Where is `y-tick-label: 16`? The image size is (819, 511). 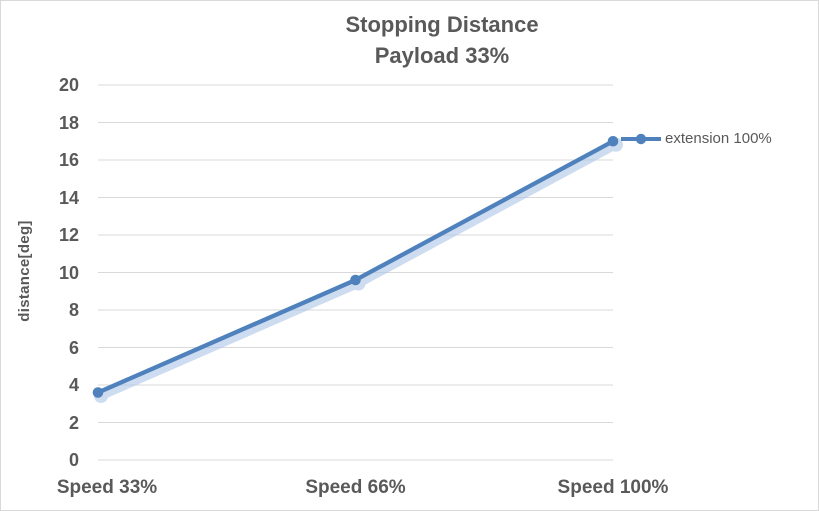 y-tick-label: 16 is located at coordinates (68, 160).